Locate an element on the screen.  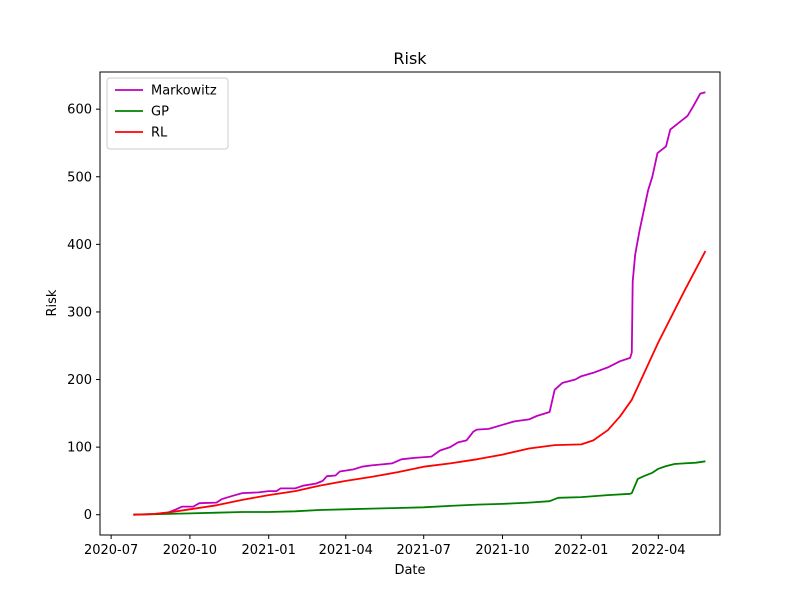
x-tick-label: 2022-04 is located at coordinates (658, 550).